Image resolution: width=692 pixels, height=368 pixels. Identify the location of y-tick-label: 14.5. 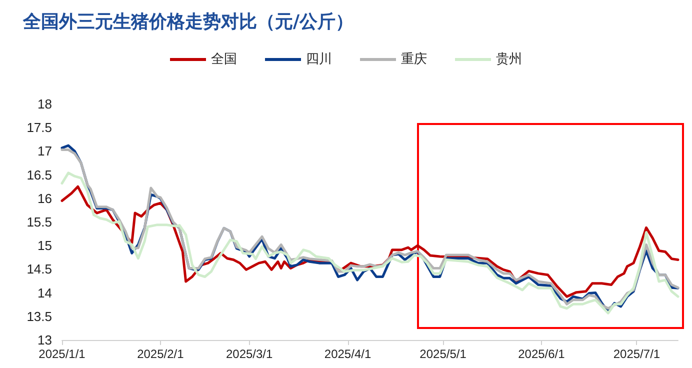
(39, 269).